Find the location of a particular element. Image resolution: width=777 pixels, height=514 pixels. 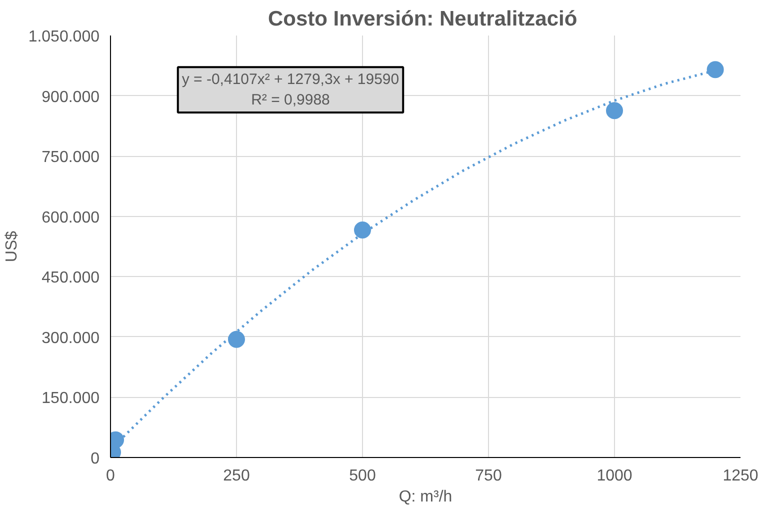

chart-title: Costo Inversión: Neutralització is located at coordinates (423, 19).